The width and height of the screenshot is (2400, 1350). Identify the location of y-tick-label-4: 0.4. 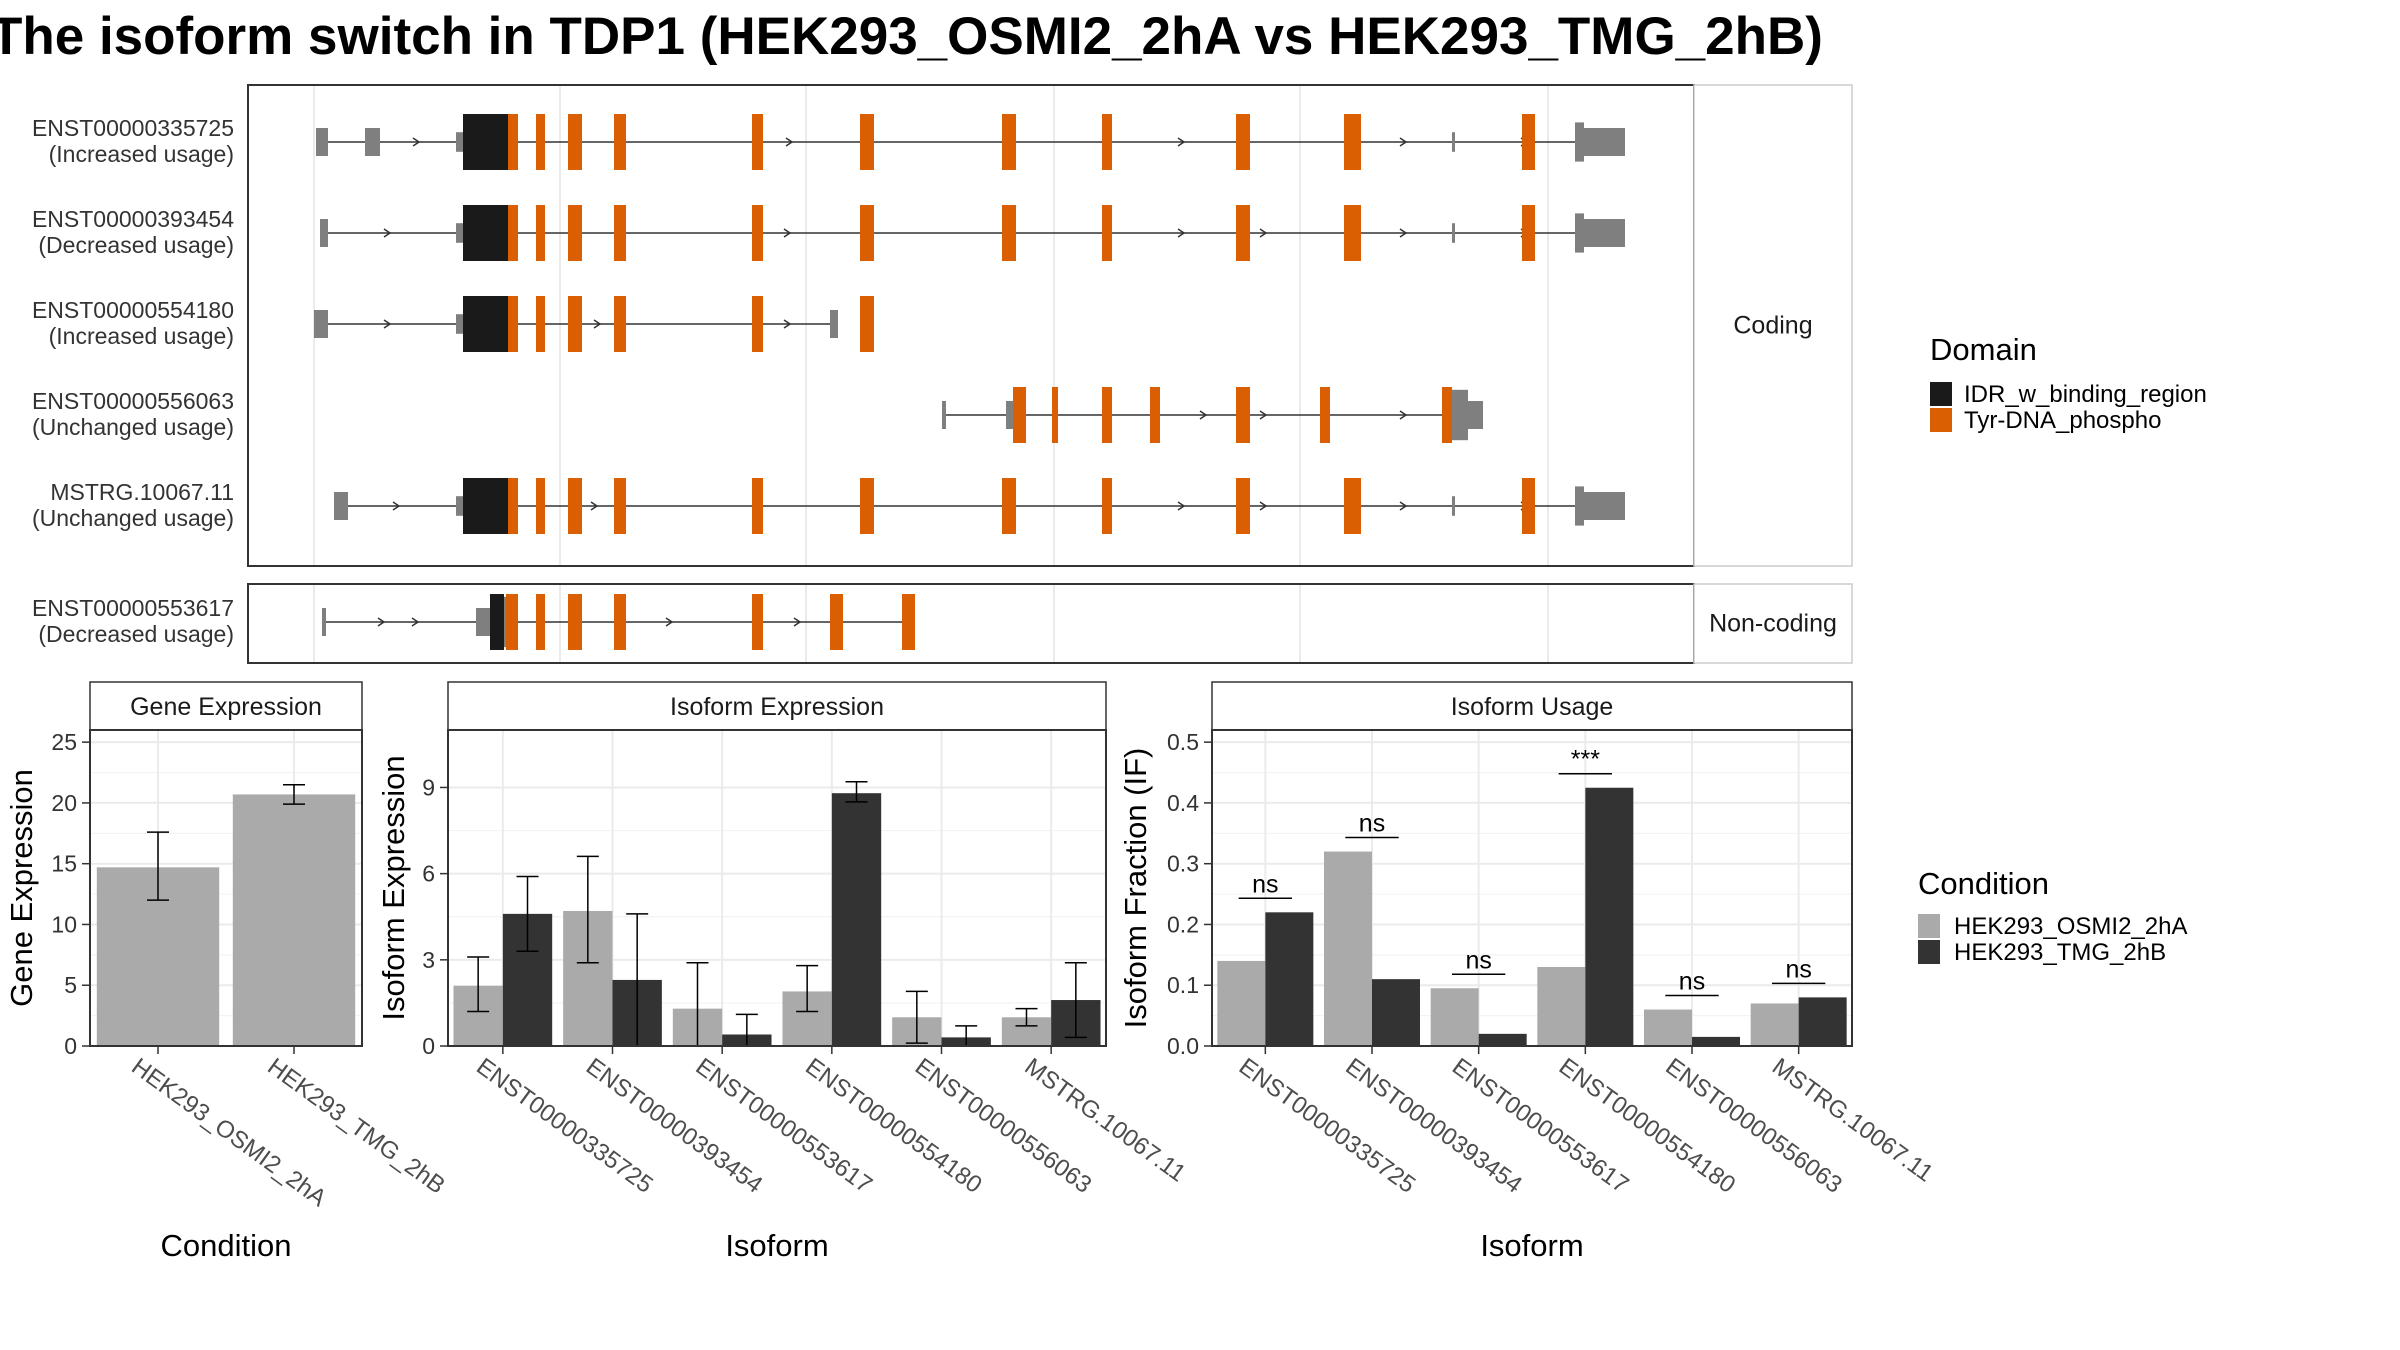
(1183, 803).